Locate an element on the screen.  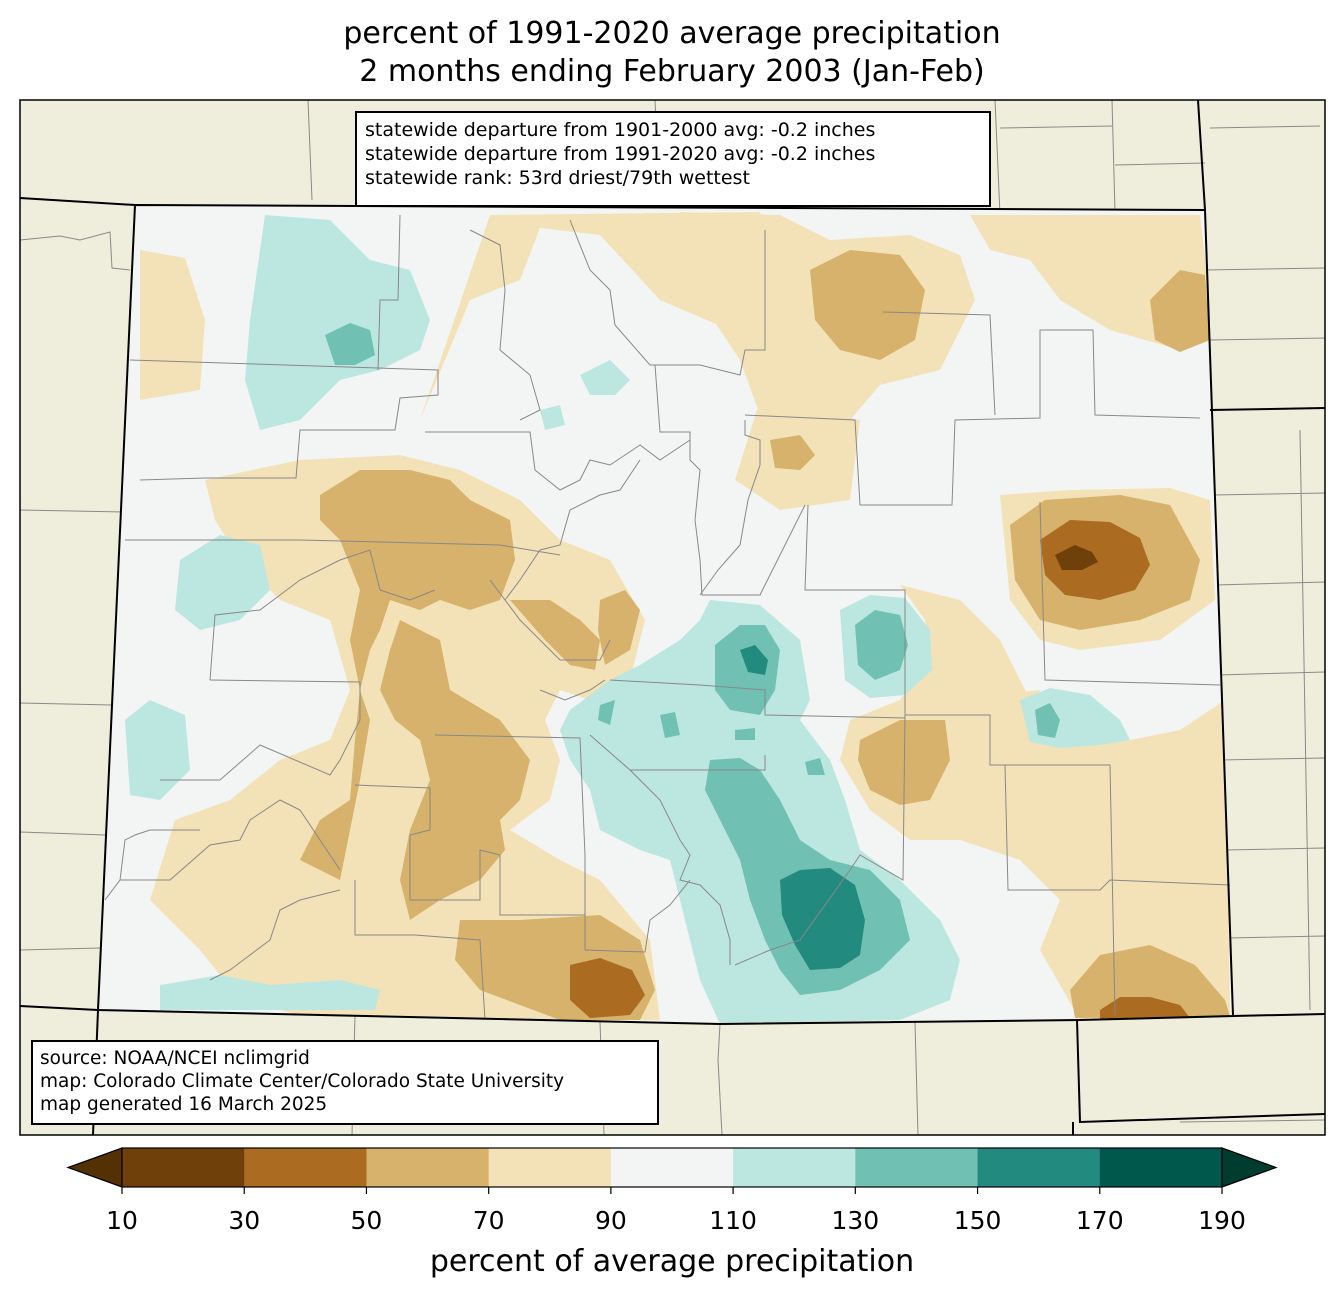
colorbar-tick-label: 130 is located at coordinates (855, 1220).